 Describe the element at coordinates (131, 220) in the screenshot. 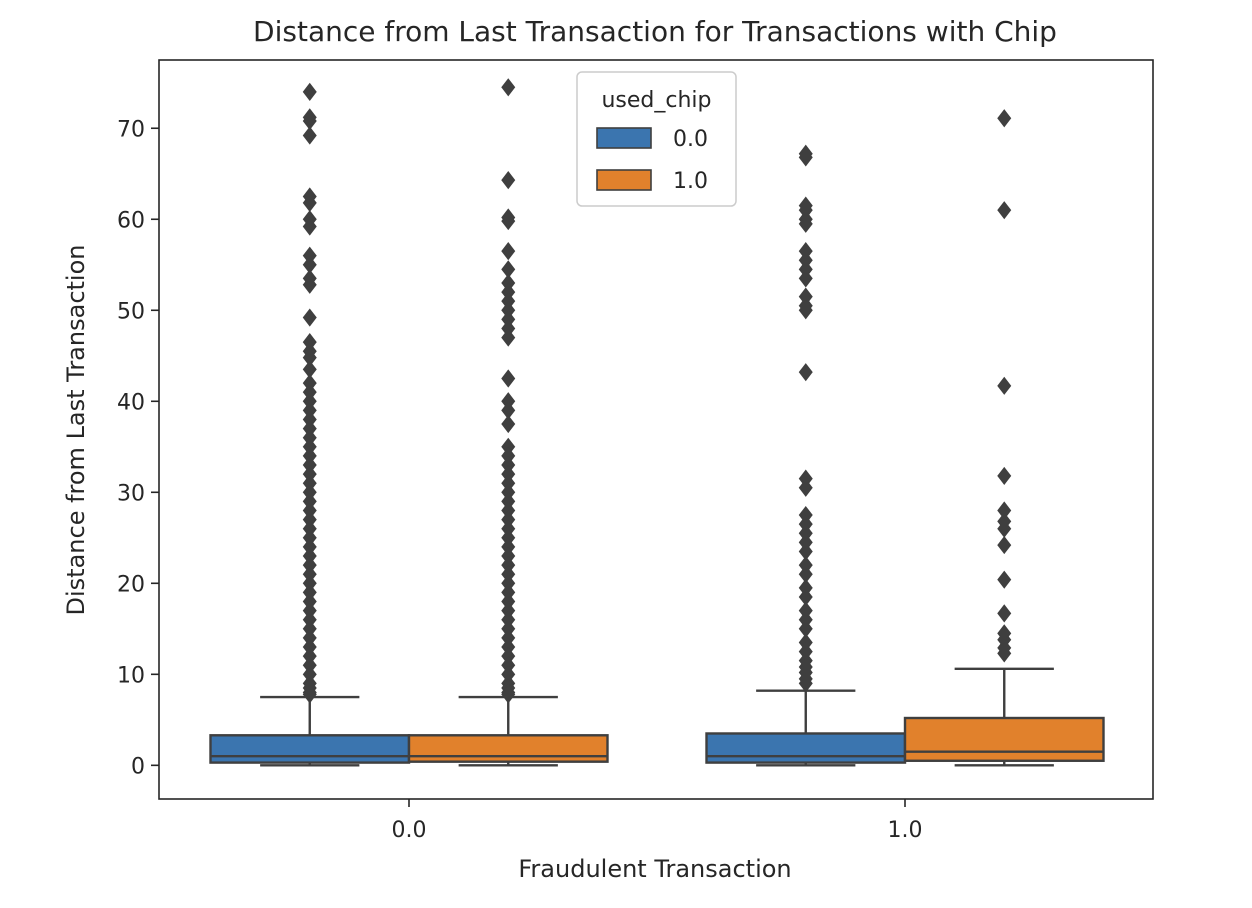

I see `y-tick-label: 60` at that location.